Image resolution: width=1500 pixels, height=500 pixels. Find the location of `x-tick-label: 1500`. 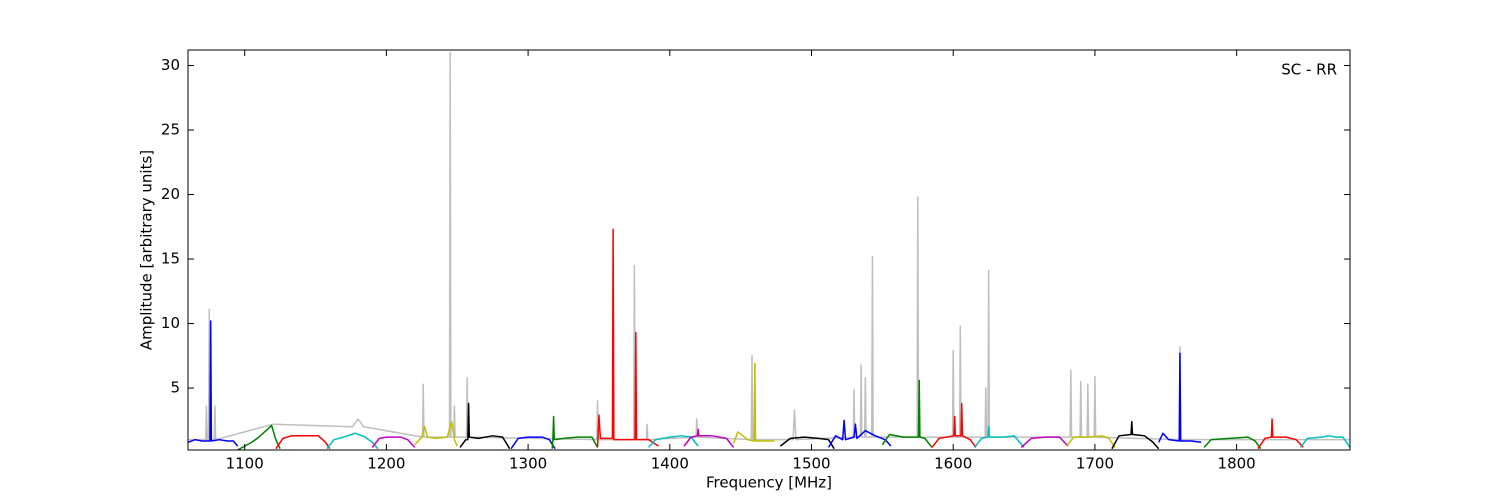

x-tick-label: 1500 is located at coordinates (811, 464).